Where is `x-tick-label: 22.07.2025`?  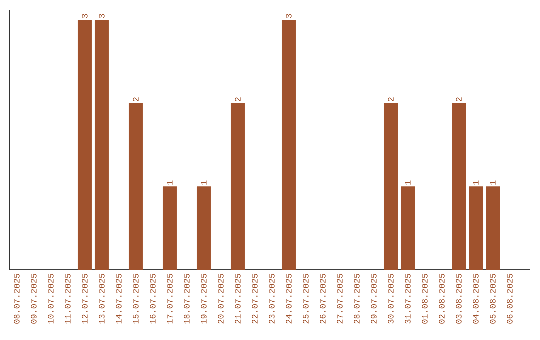 x-tick-label: 22.07.2025 is located at coordinates (255, 299).